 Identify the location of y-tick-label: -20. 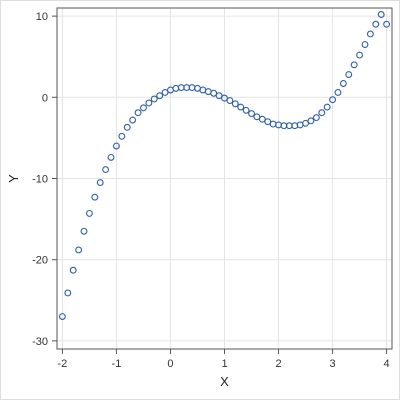
(40, 261).